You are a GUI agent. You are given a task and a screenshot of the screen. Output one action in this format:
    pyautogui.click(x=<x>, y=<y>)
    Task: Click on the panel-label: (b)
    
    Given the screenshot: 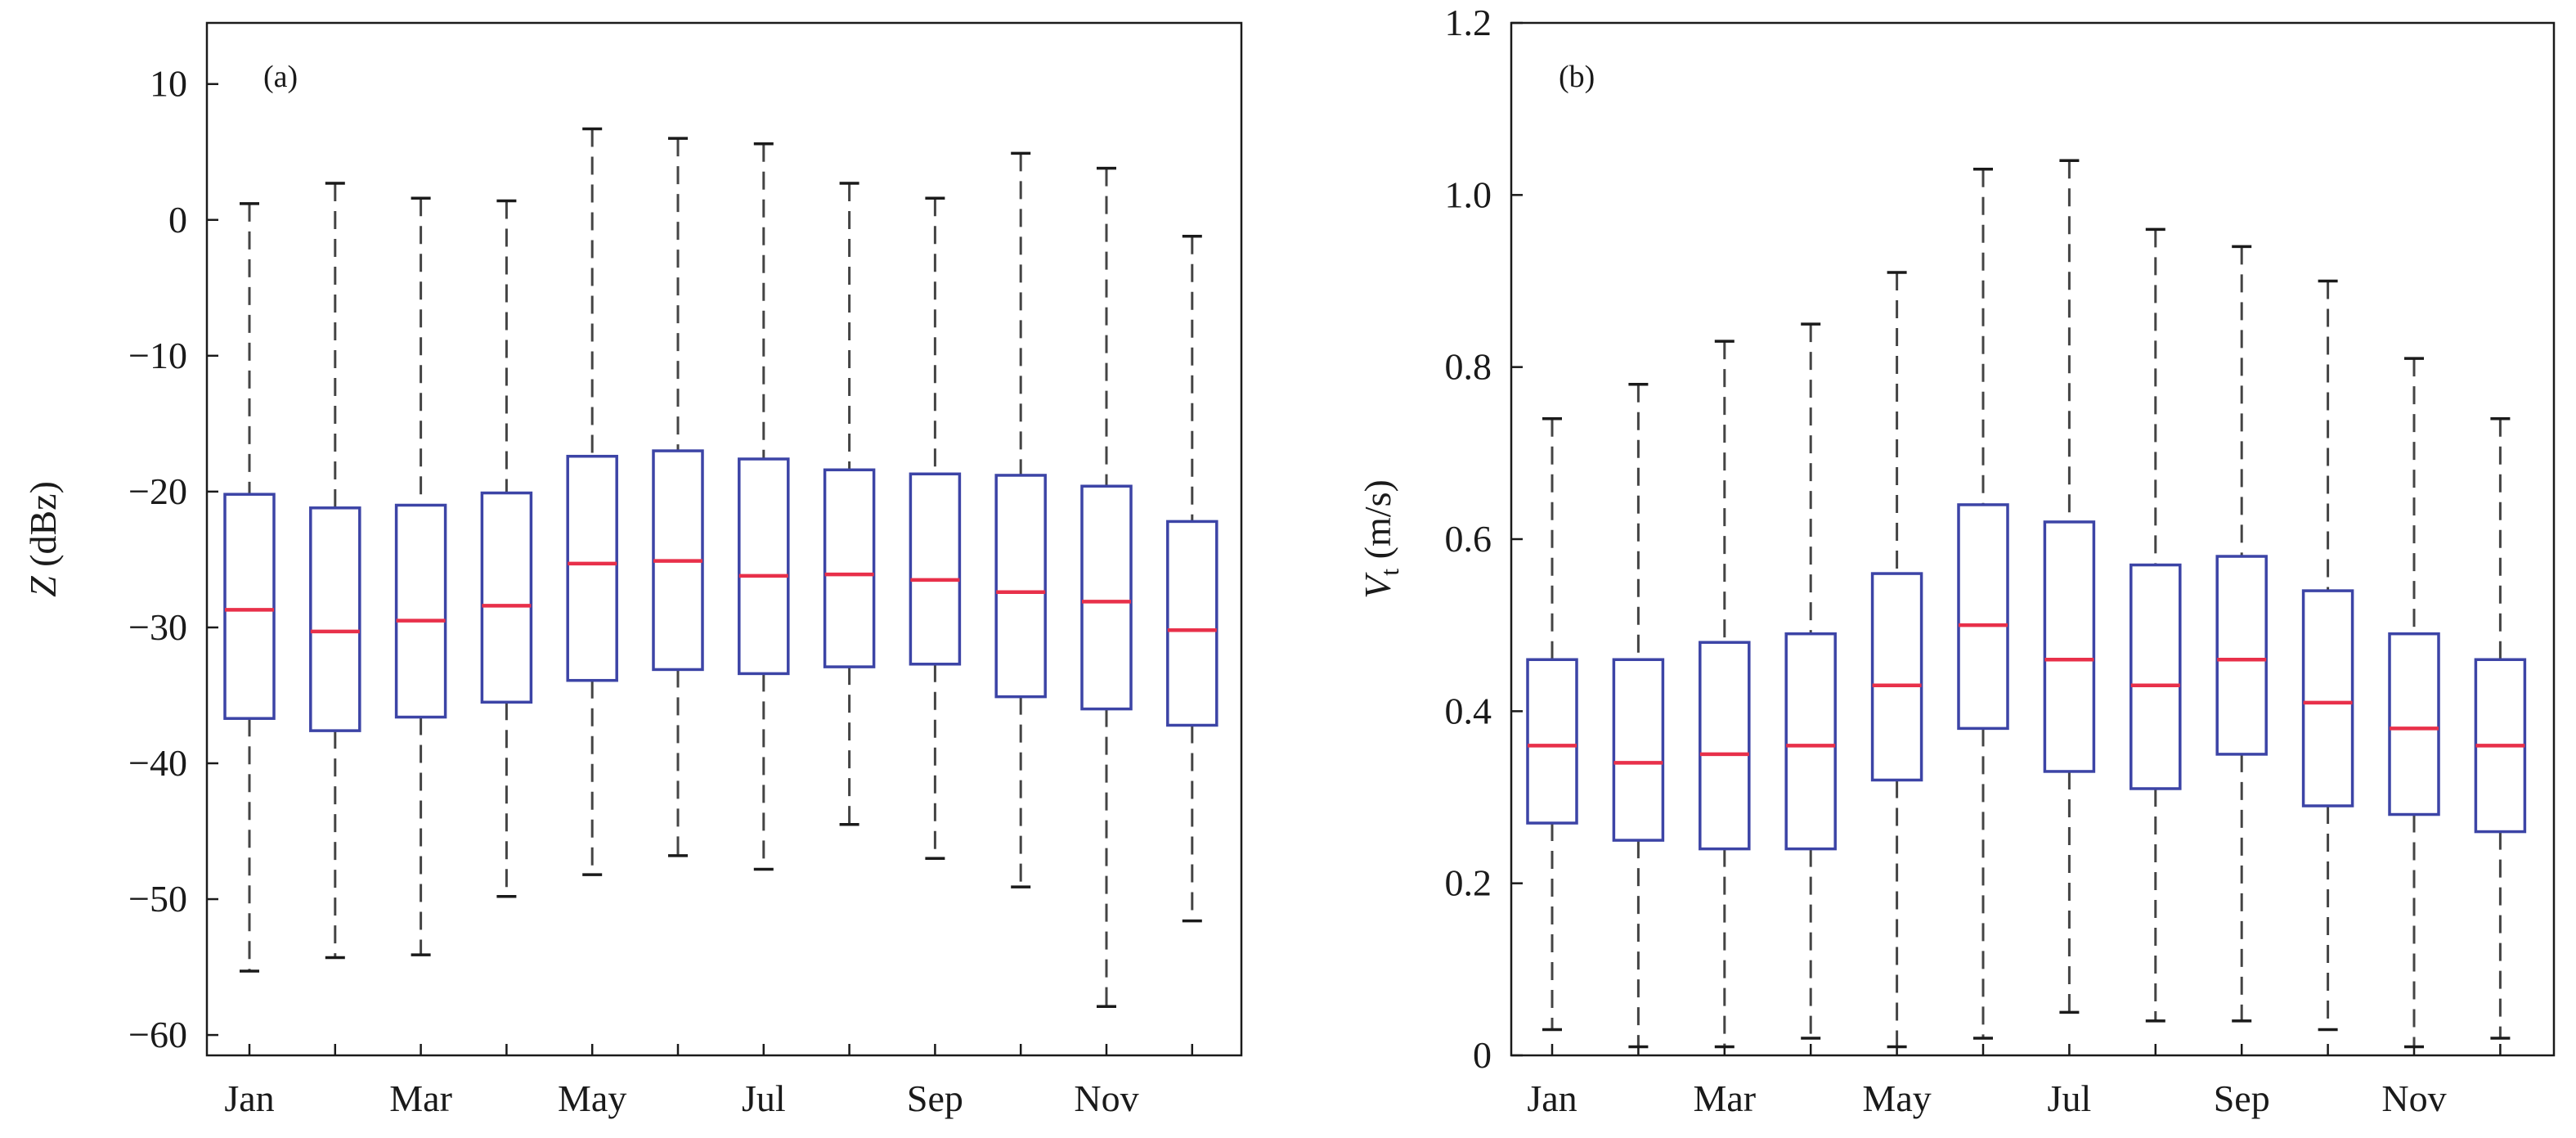 What is the action you would take?
    pyautogui.click(x=1577, y=77)
    